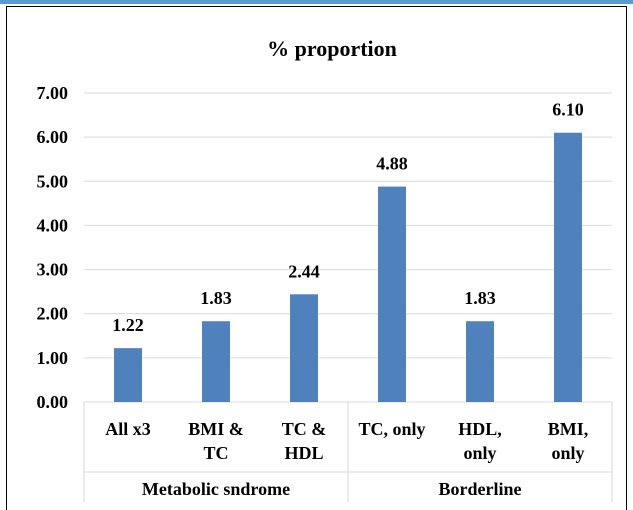 This screenshot has height=510, width=633. I want to click on x-category-label: BMI &, so click(216, 429).